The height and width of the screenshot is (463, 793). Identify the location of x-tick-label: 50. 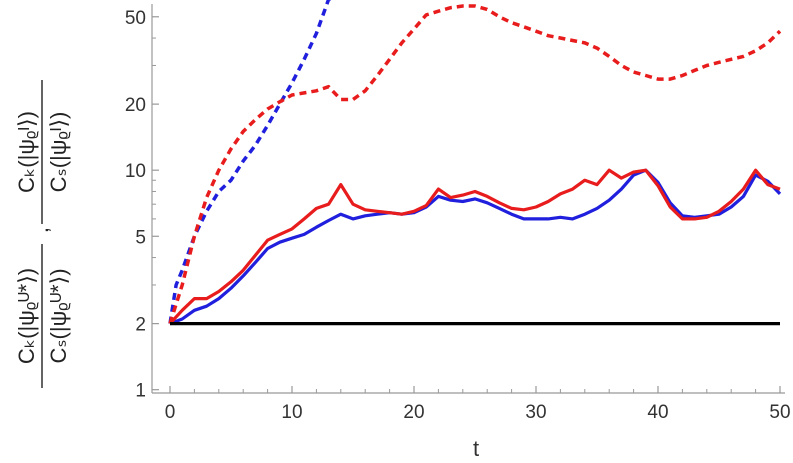
(779, 412).